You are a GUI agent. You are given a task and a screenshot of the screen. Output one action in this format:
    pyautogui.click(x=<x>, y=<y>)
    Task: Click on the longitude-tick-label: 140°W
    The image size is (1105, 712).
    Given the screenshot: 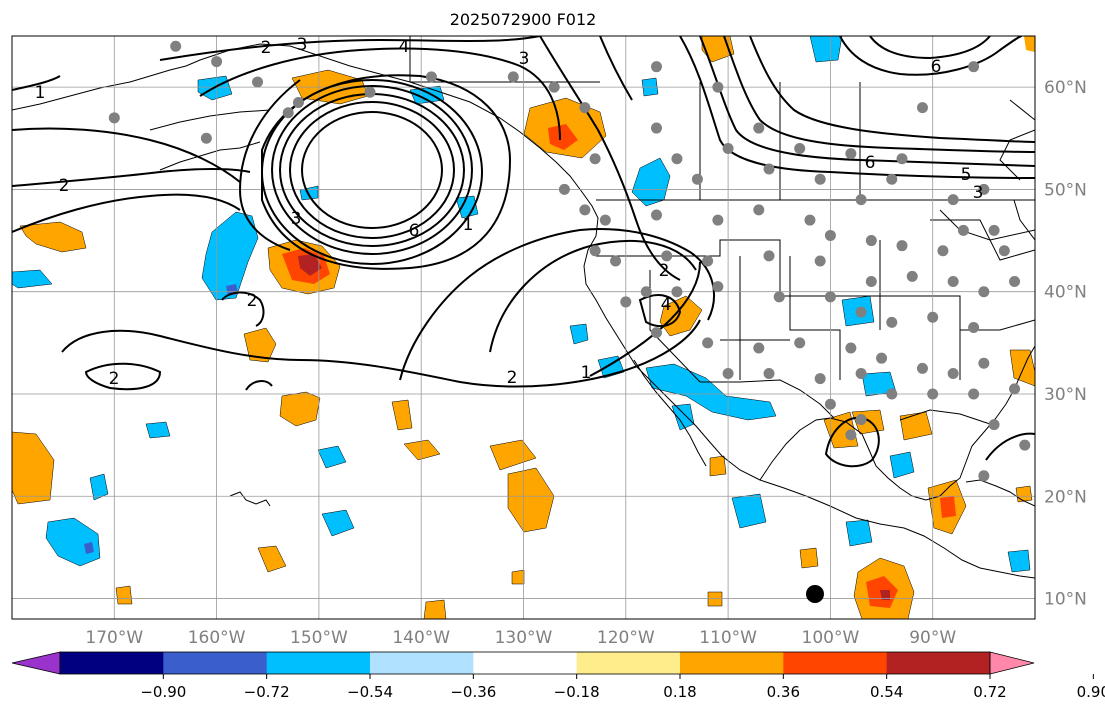 What is the action you would take?
    pyautogui.click(x=421, y=638)
    